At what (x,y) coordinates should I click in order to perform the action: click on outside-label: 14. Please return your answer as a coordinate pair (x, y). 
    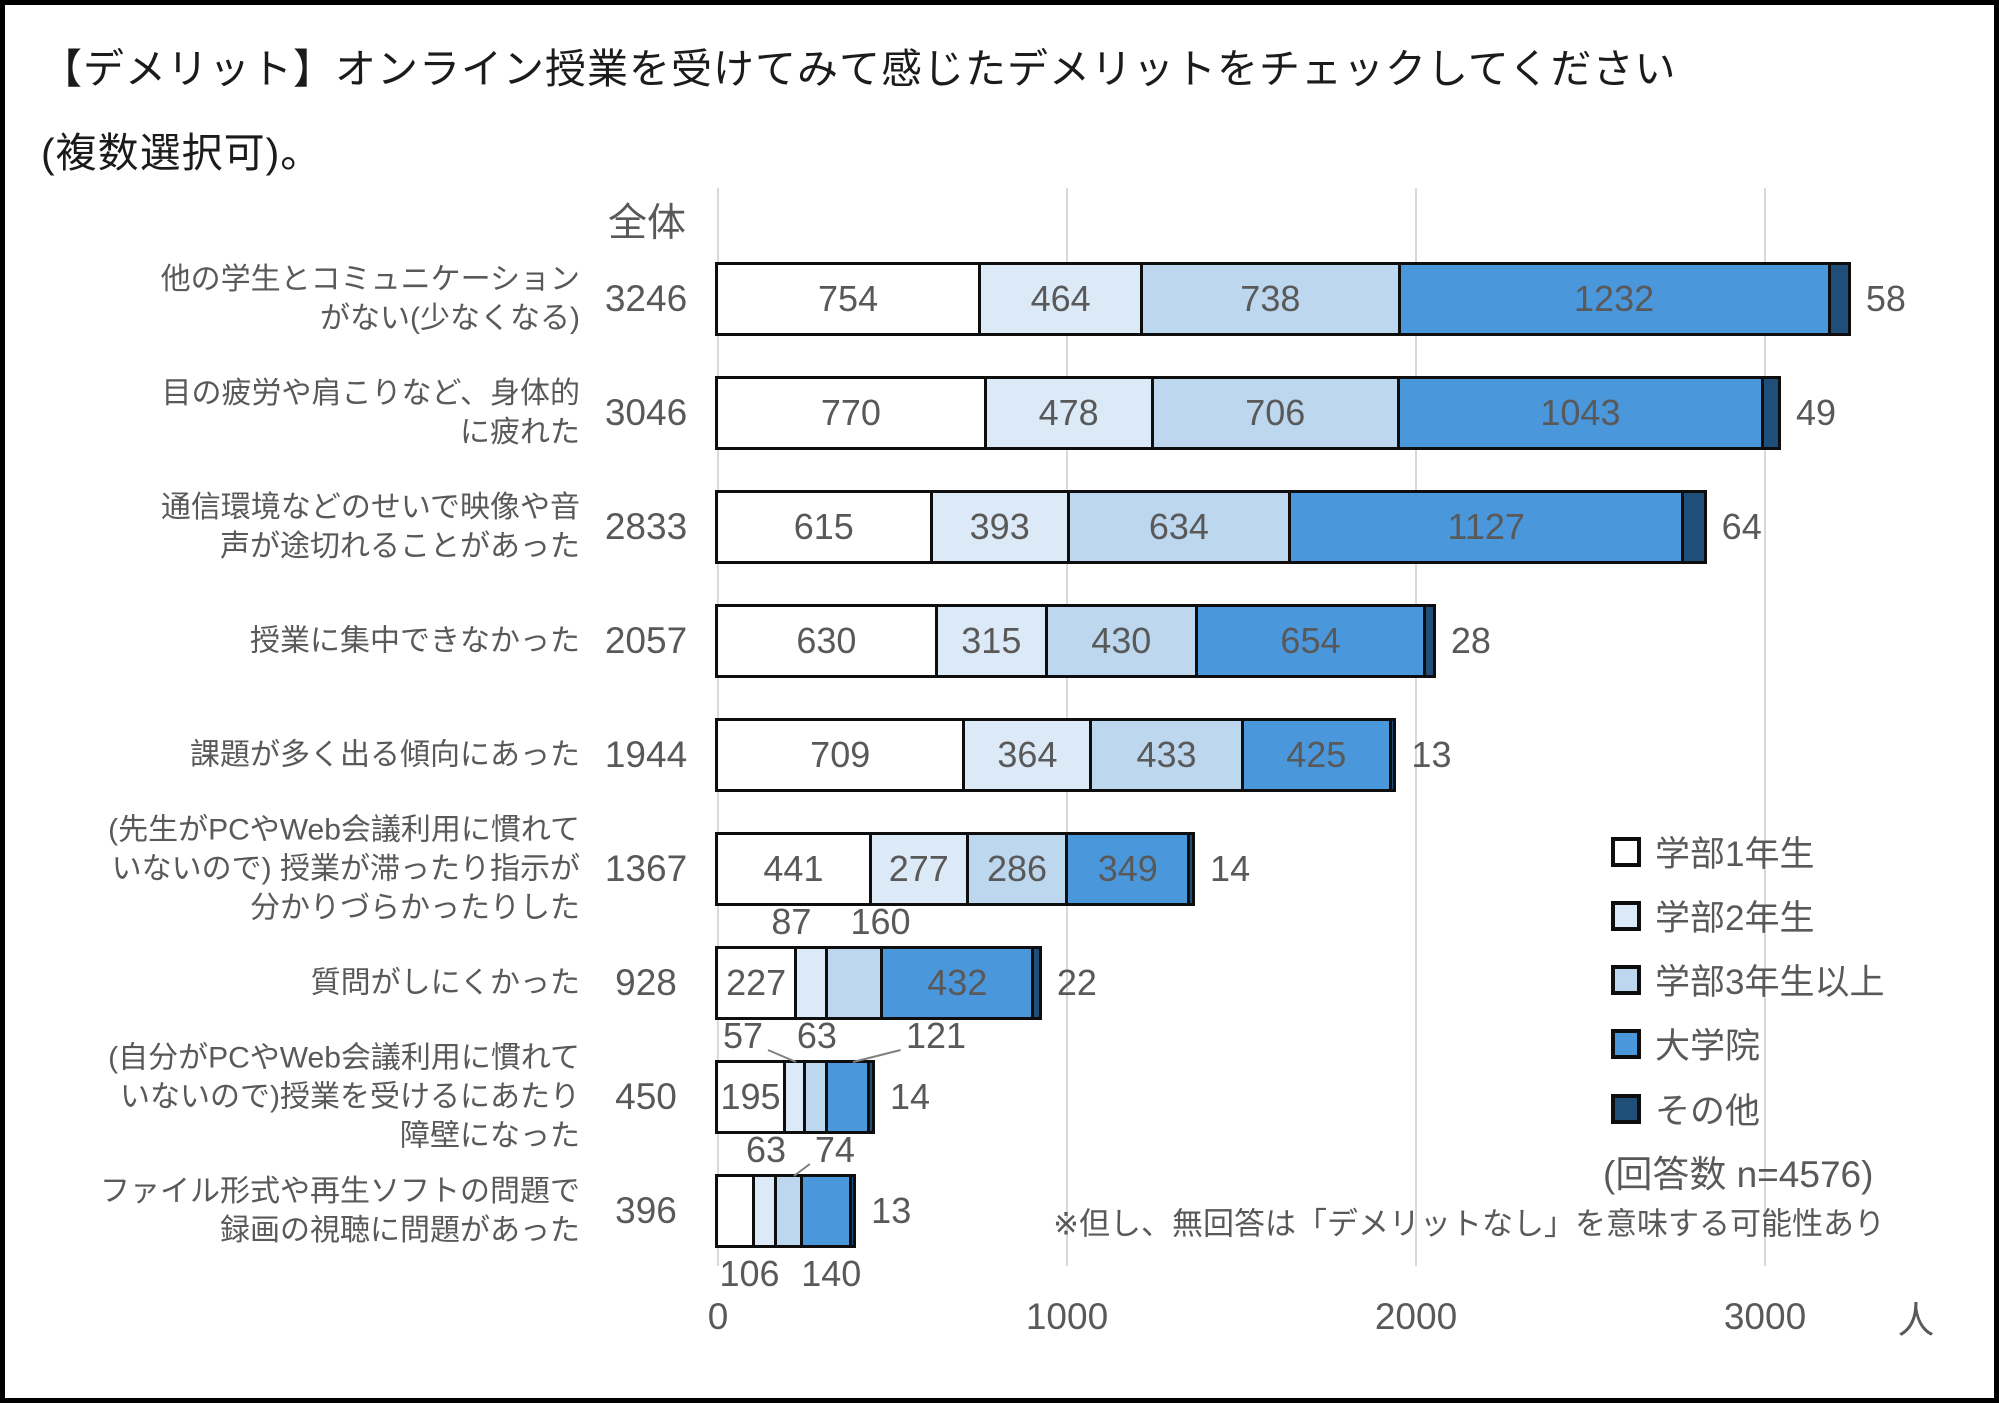
    Looking at the image, I should click on (910, 1096).